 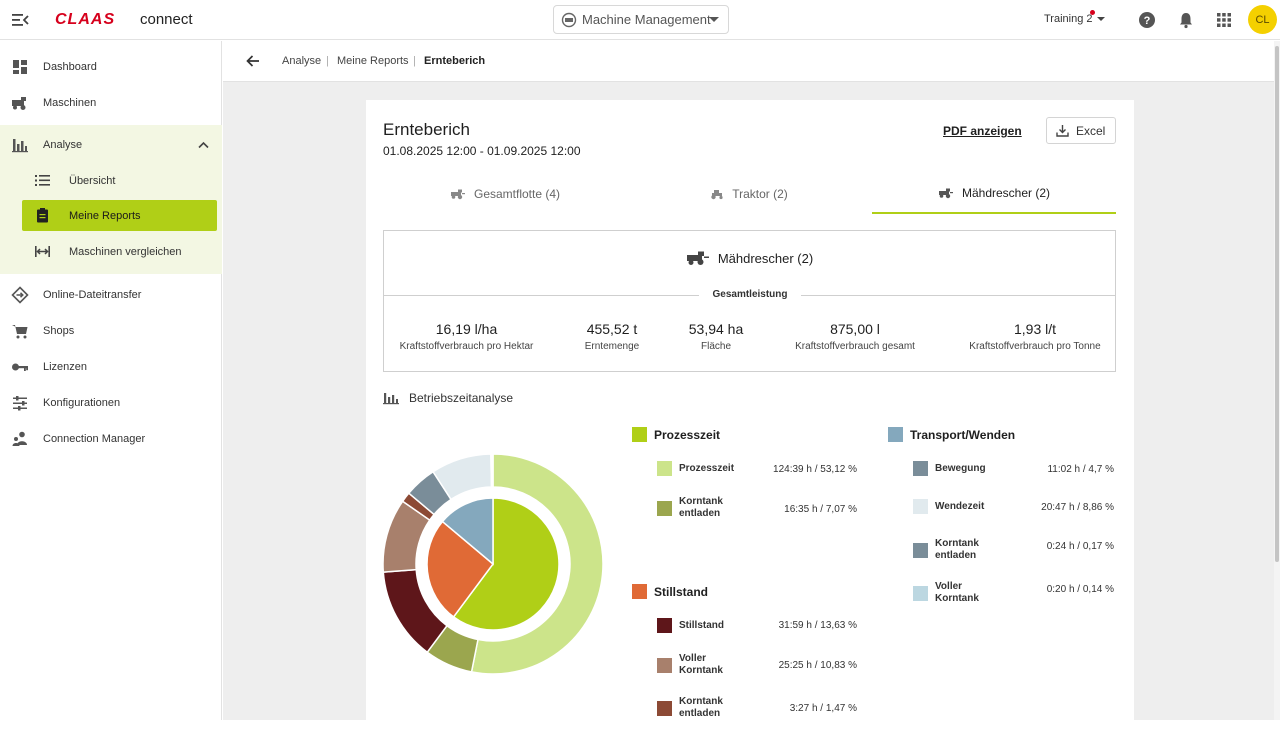 I want to click on sidebar-item-online-dateitransfer: Online-Dateitransfer, so click(x=111, y=295).